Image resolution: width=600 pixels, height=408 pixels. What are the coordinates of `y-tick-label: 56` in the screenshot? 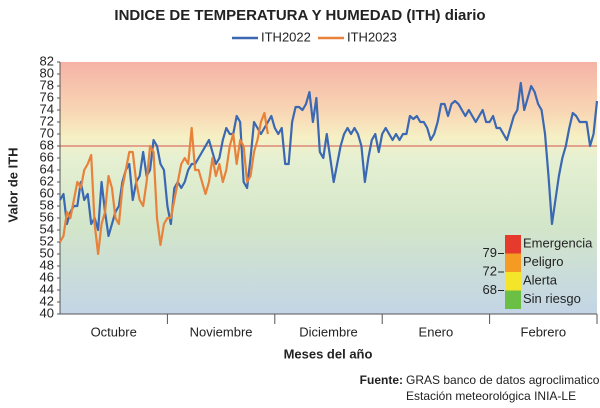 It's located at (47, 216).